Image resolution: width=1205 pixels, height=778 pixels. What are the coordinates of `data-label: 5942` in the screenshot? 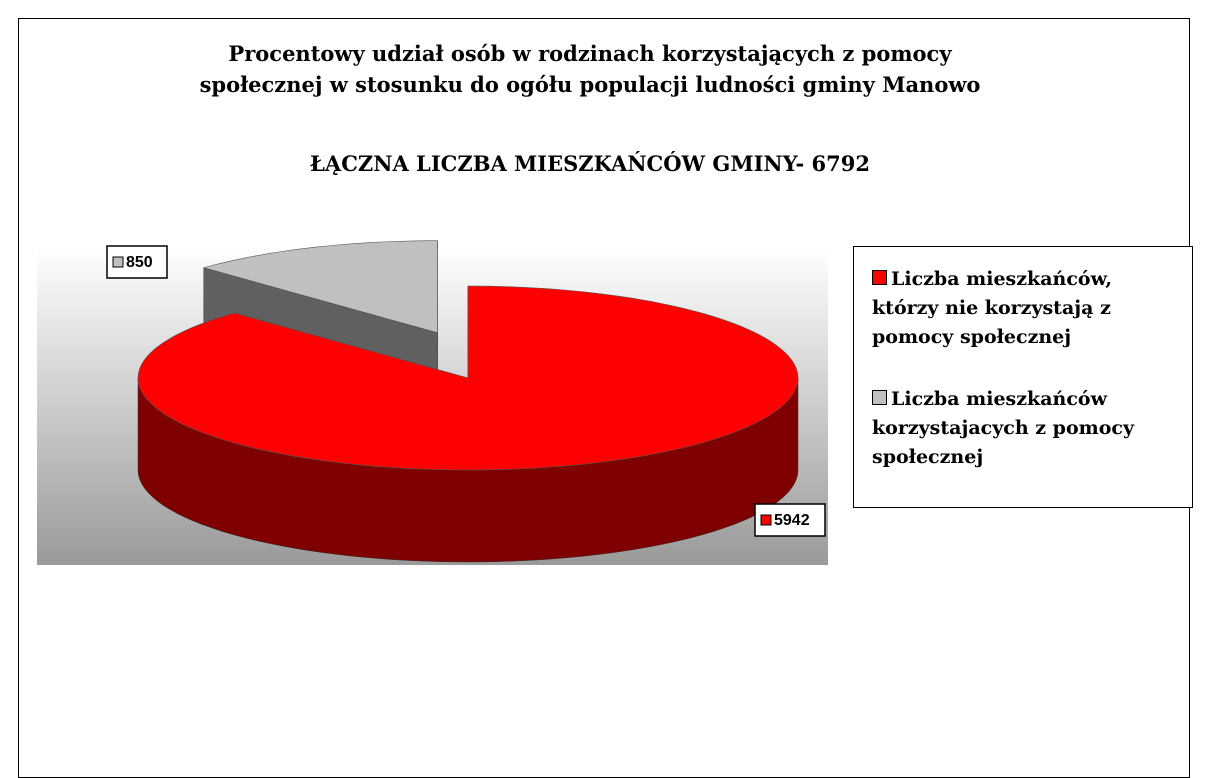 It's located at (792, 520).